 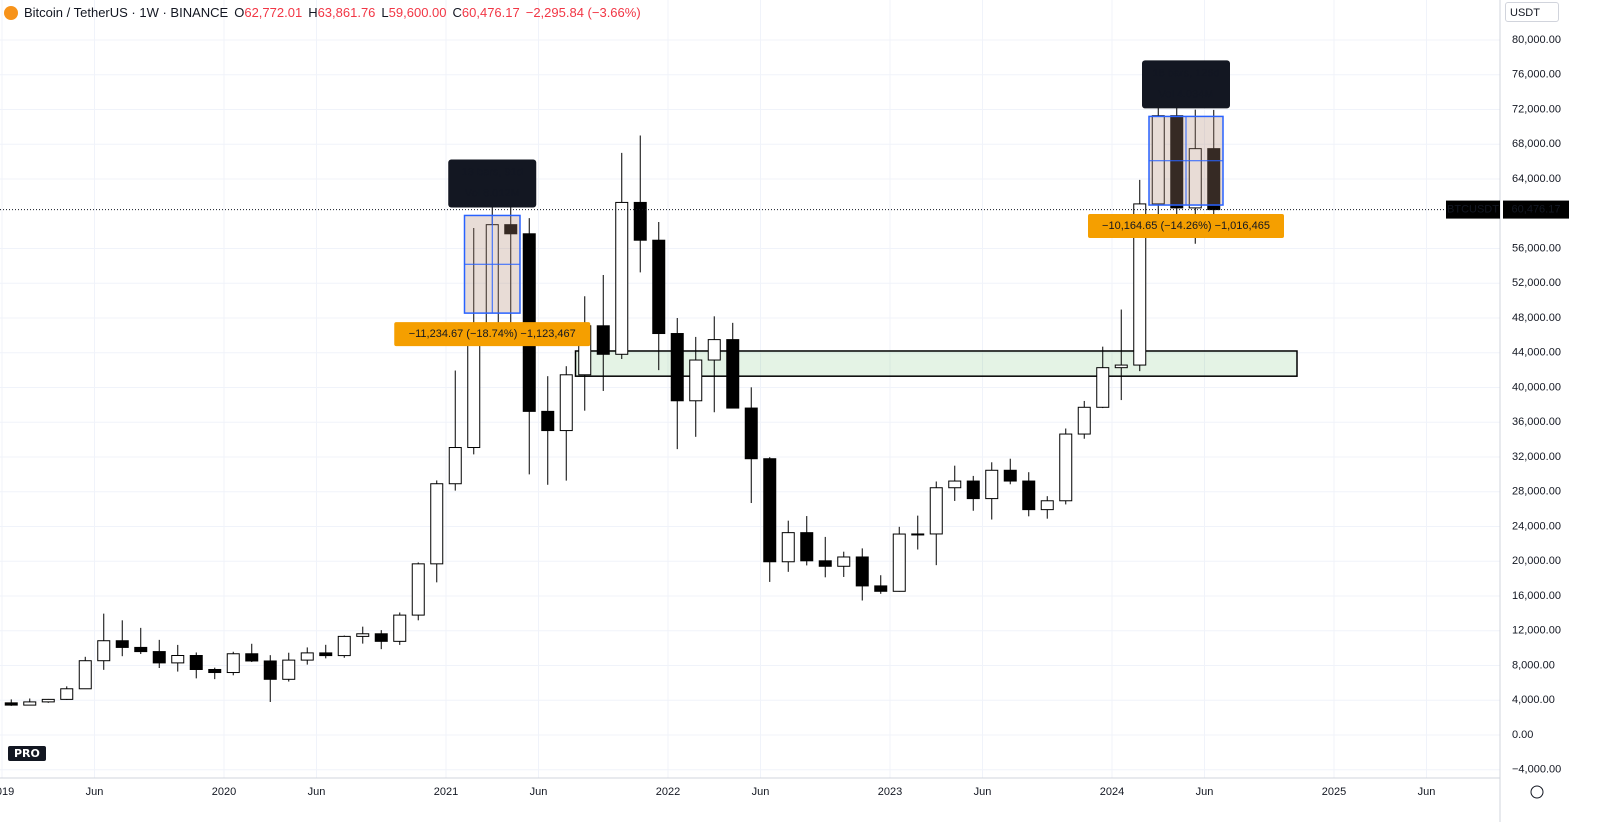 I want to click on y-tick-label: 24,000.00, so click(x=1536, y=526).